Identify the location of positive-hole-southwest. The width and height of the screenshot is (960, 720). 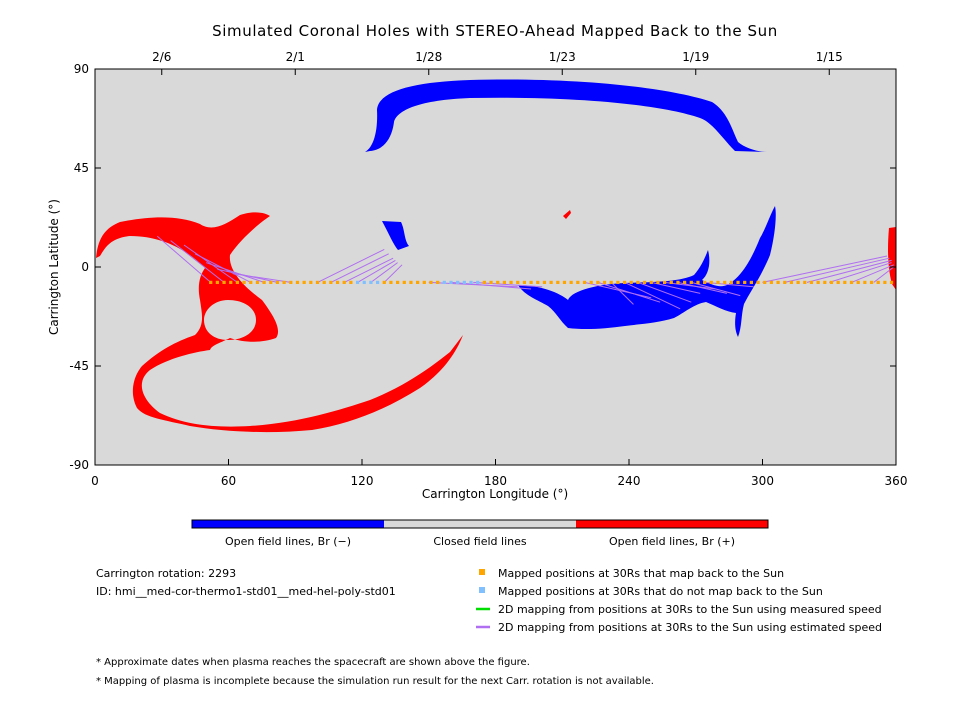
(279, 322).